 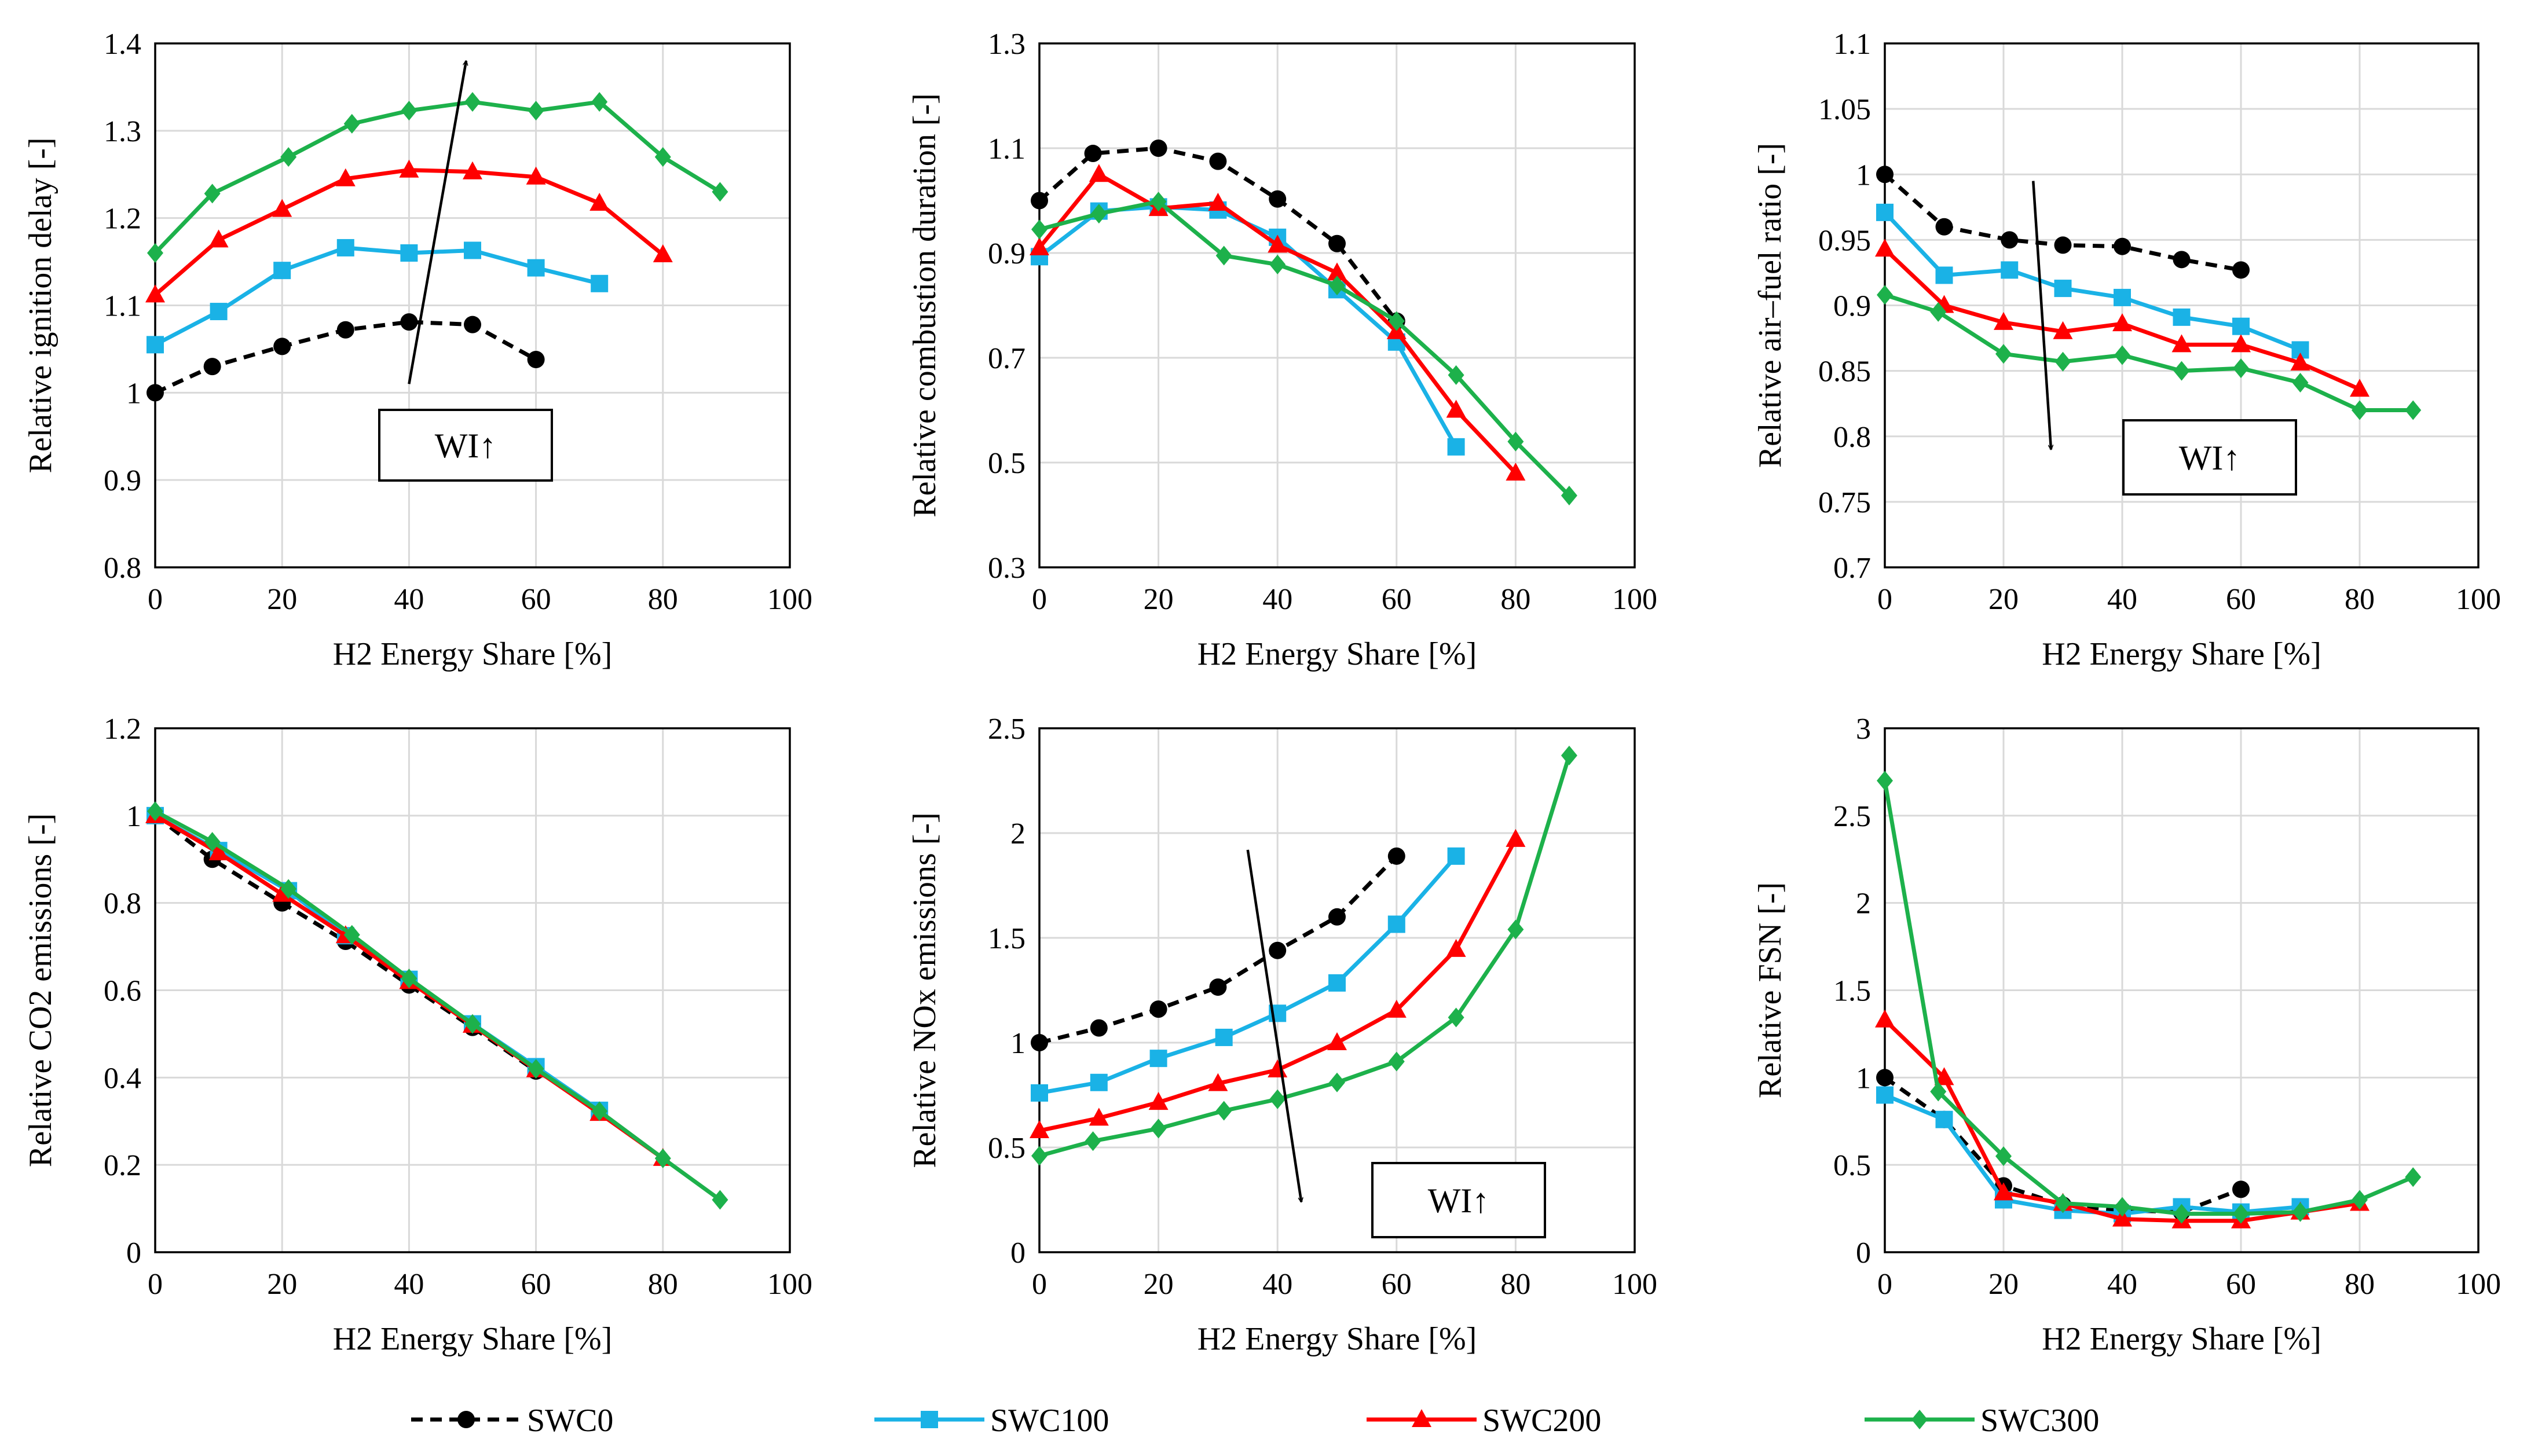 What do you see at coordinates (1337, 1339) in the screenshot?
I see `x-axis-label: H2 Energy Share [%]` at bounding box center [1337, 1339].